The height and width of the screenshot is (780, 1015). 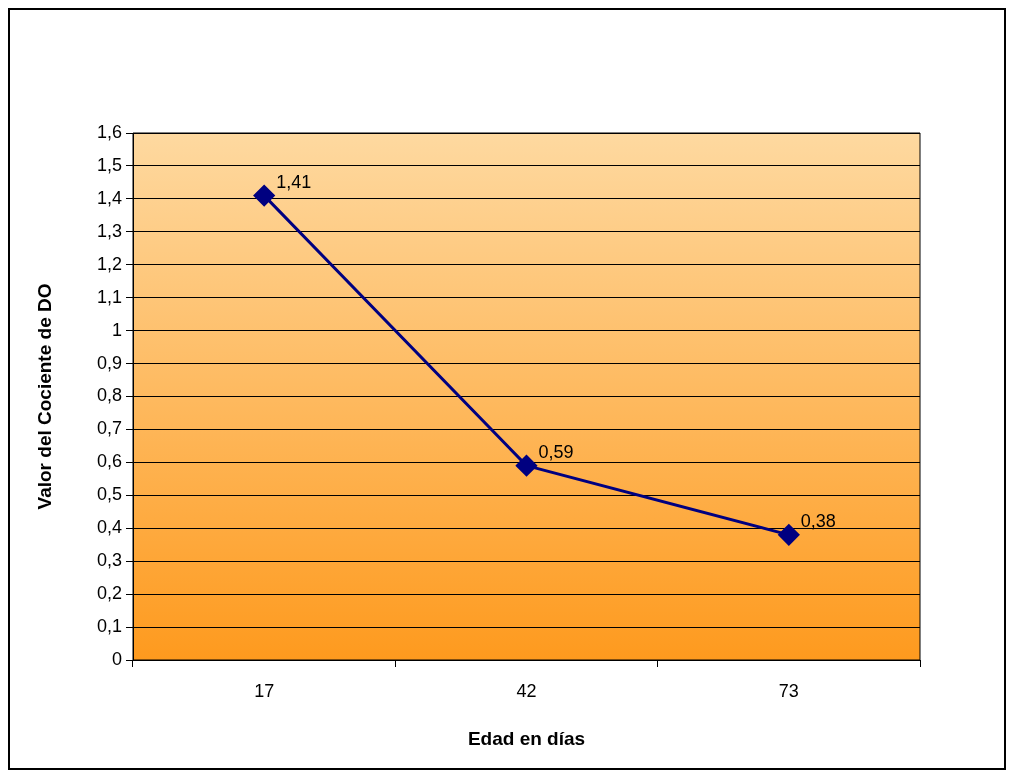 What do you see at coordinates (109, 428) in the screenshot?
I see `y-tick-label: 0,7` at bounding box center [109, 428].